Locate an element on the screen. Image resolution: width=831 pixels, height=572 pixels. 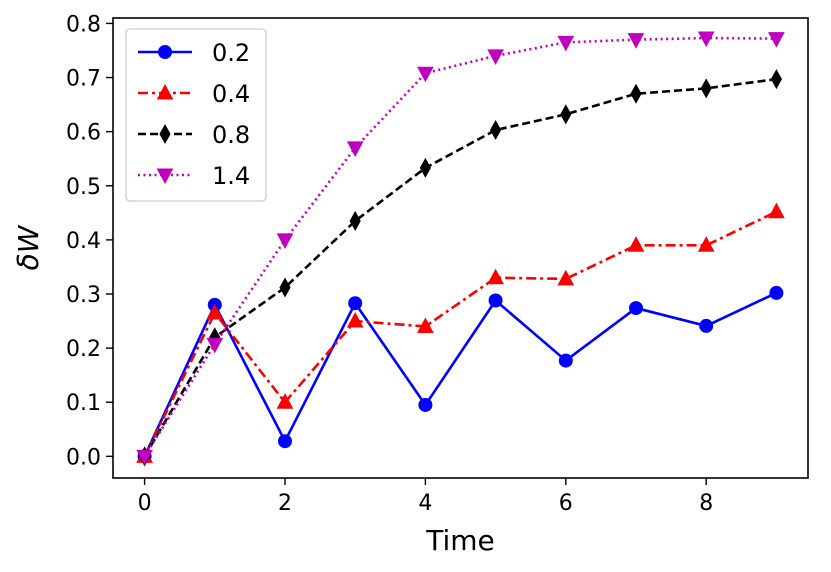
y-axis-label: δW is located at coordinates (28, 247).